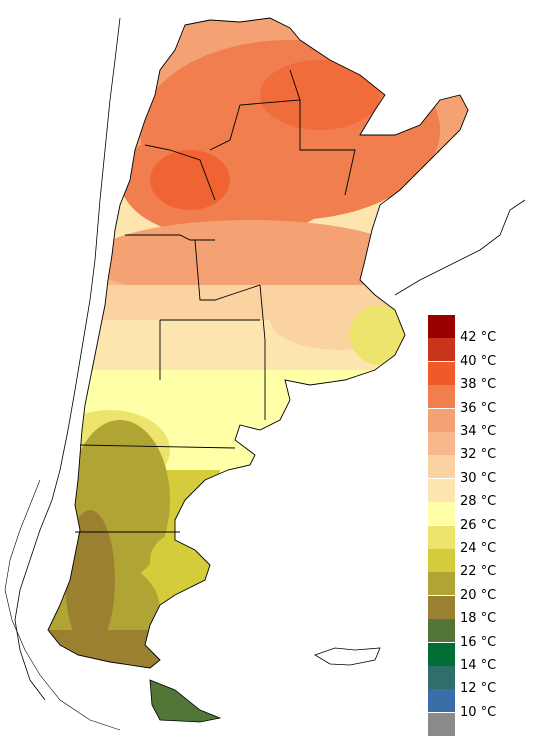  Describe the element at coordinates (478, 619) in the screenshot. I see `legend-label: 18 °C` at that location.